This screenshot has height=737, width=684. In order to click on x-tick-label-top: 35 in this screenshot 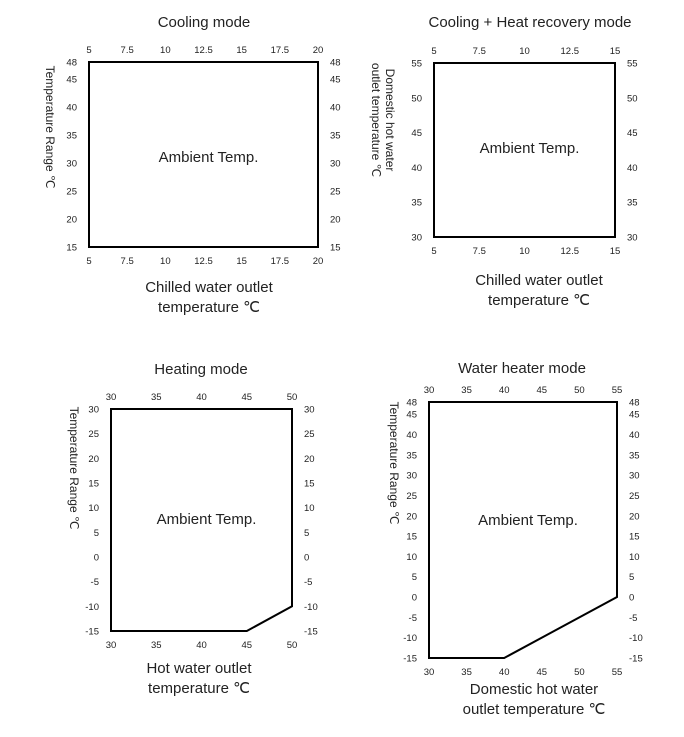, I will do `click(466, 390)`.